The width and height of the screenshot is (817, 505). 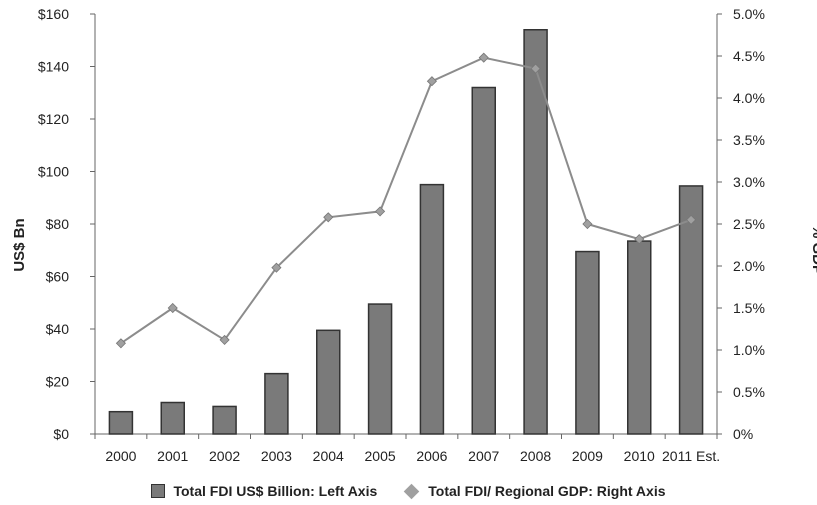 What do you see at coordinates (53, 119) in the screenshot?
I see `y-left-tick-label: $120` at bounding box center [53, 119].